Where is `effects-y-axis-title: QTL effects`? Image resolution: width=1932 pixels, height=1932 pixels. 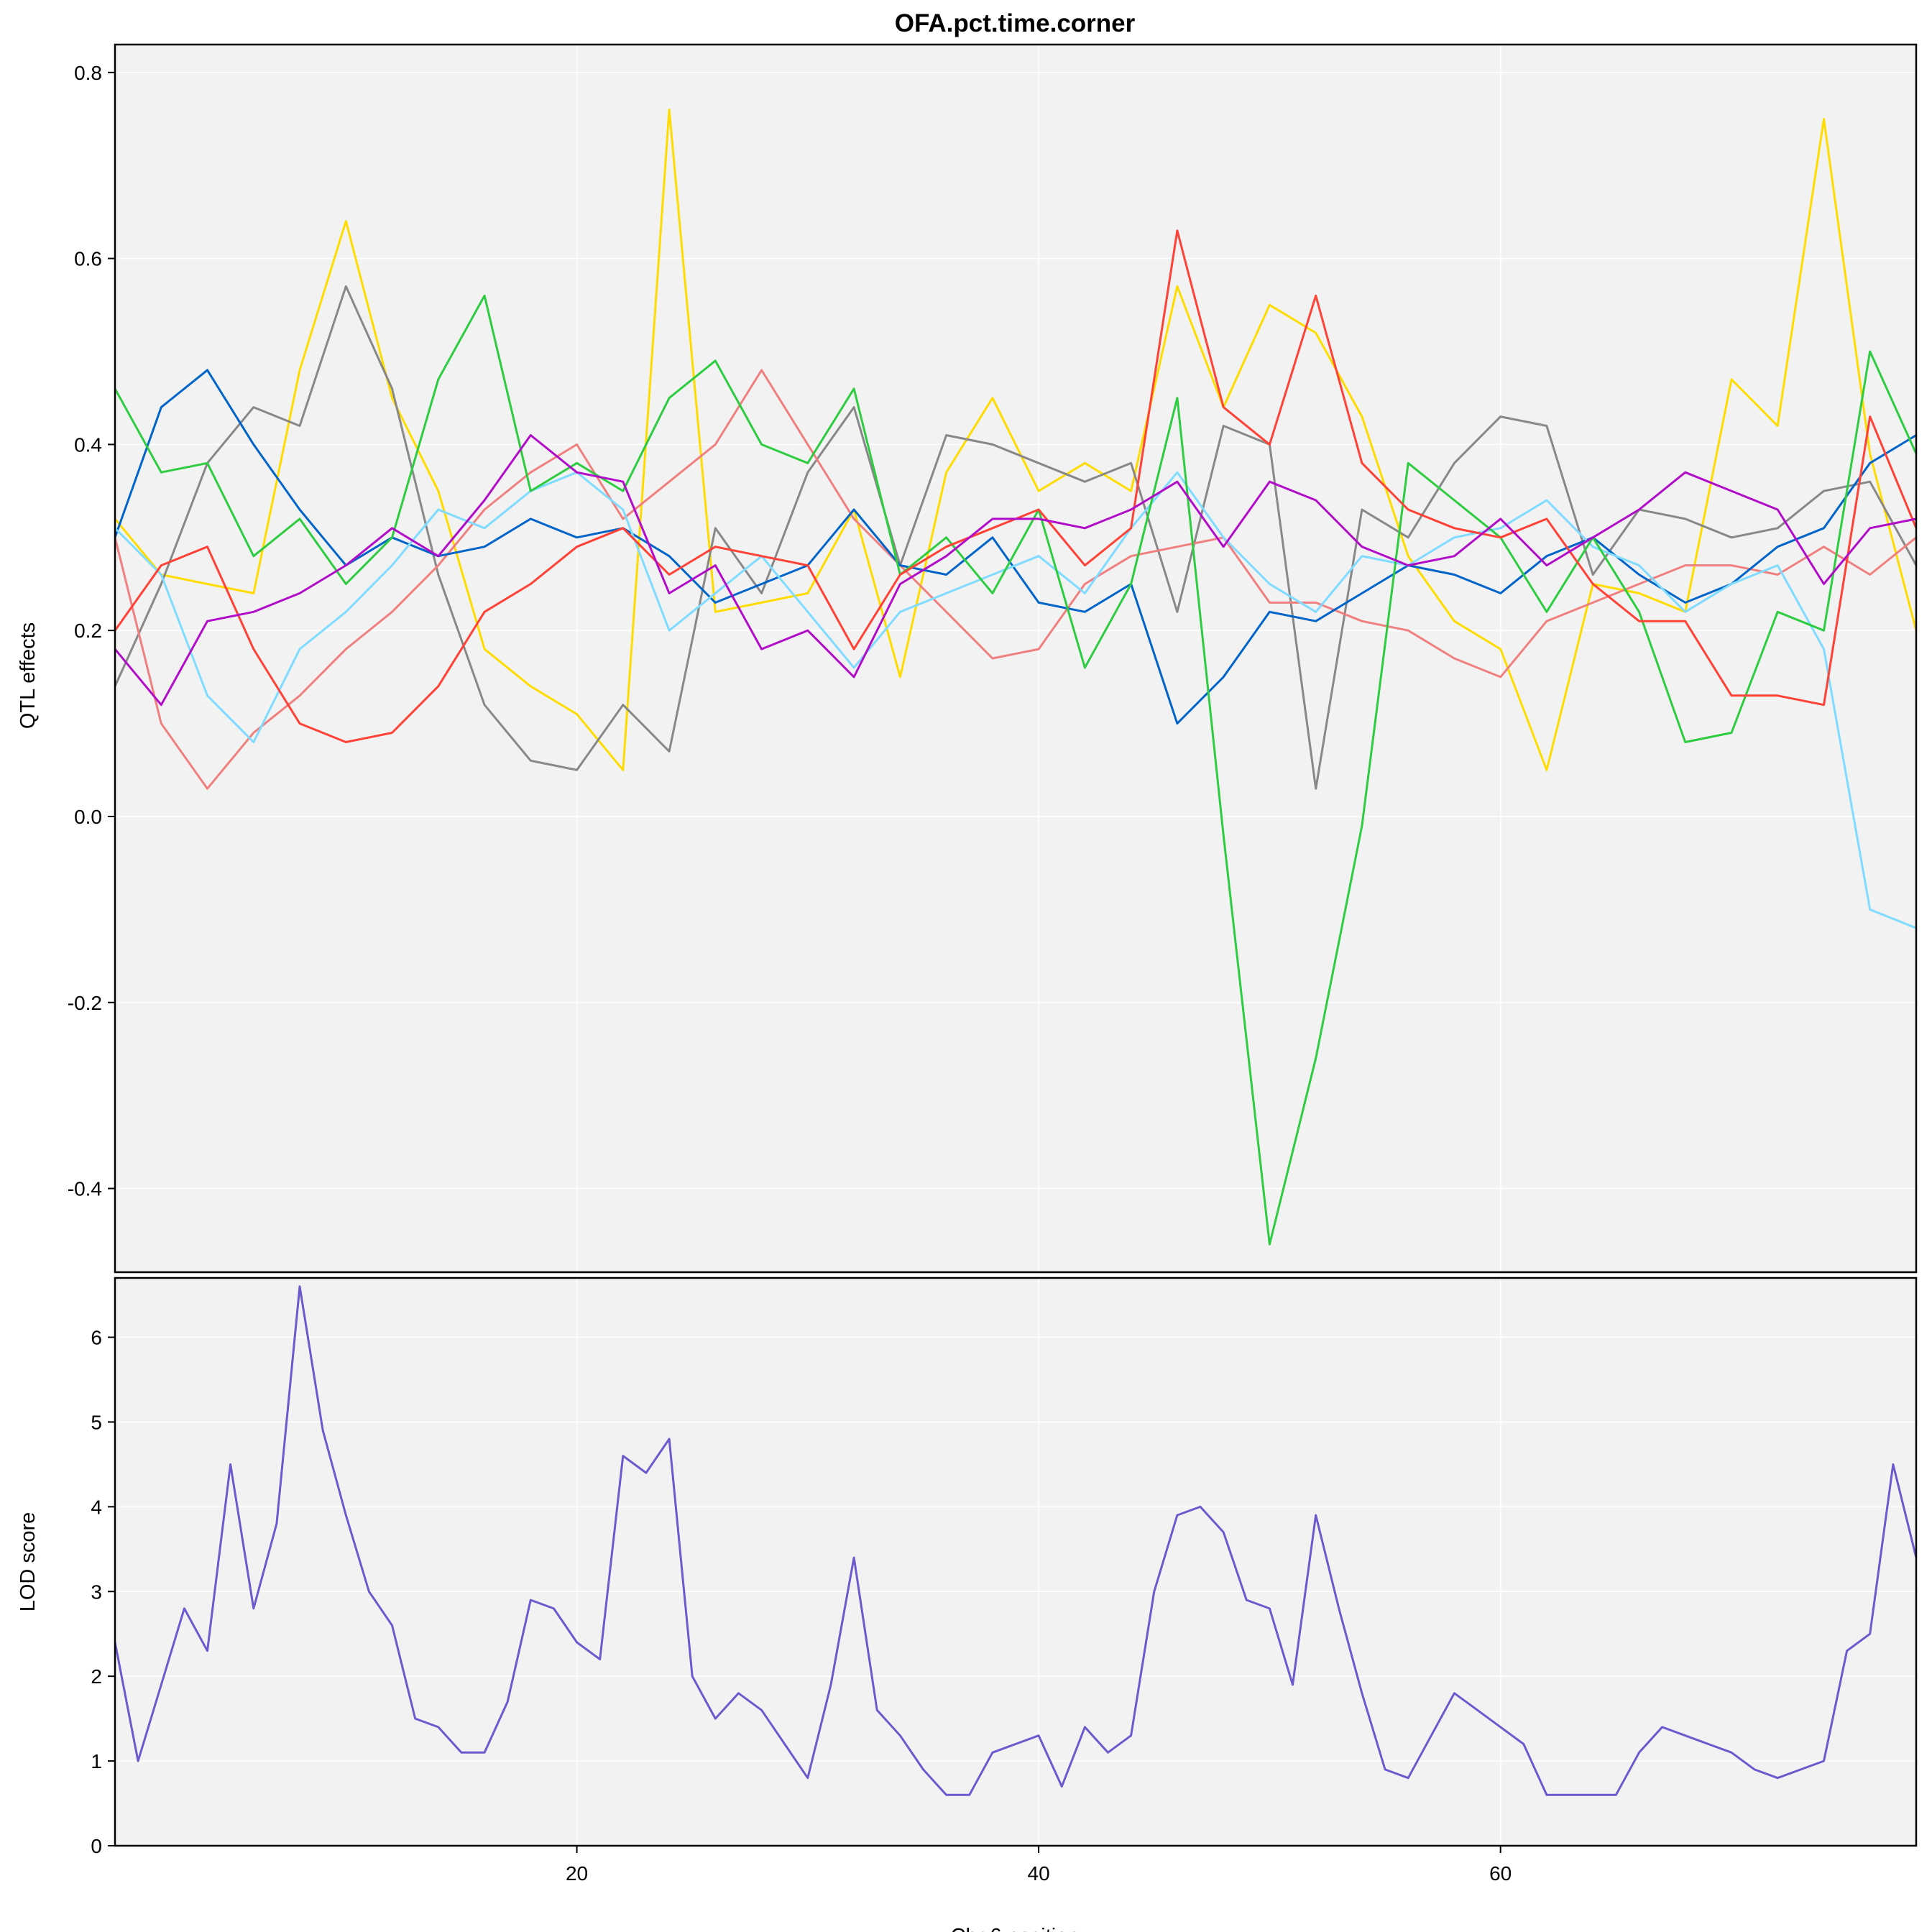 effects-y-axis-title: QTL effects is located at coordinates (28, 675).